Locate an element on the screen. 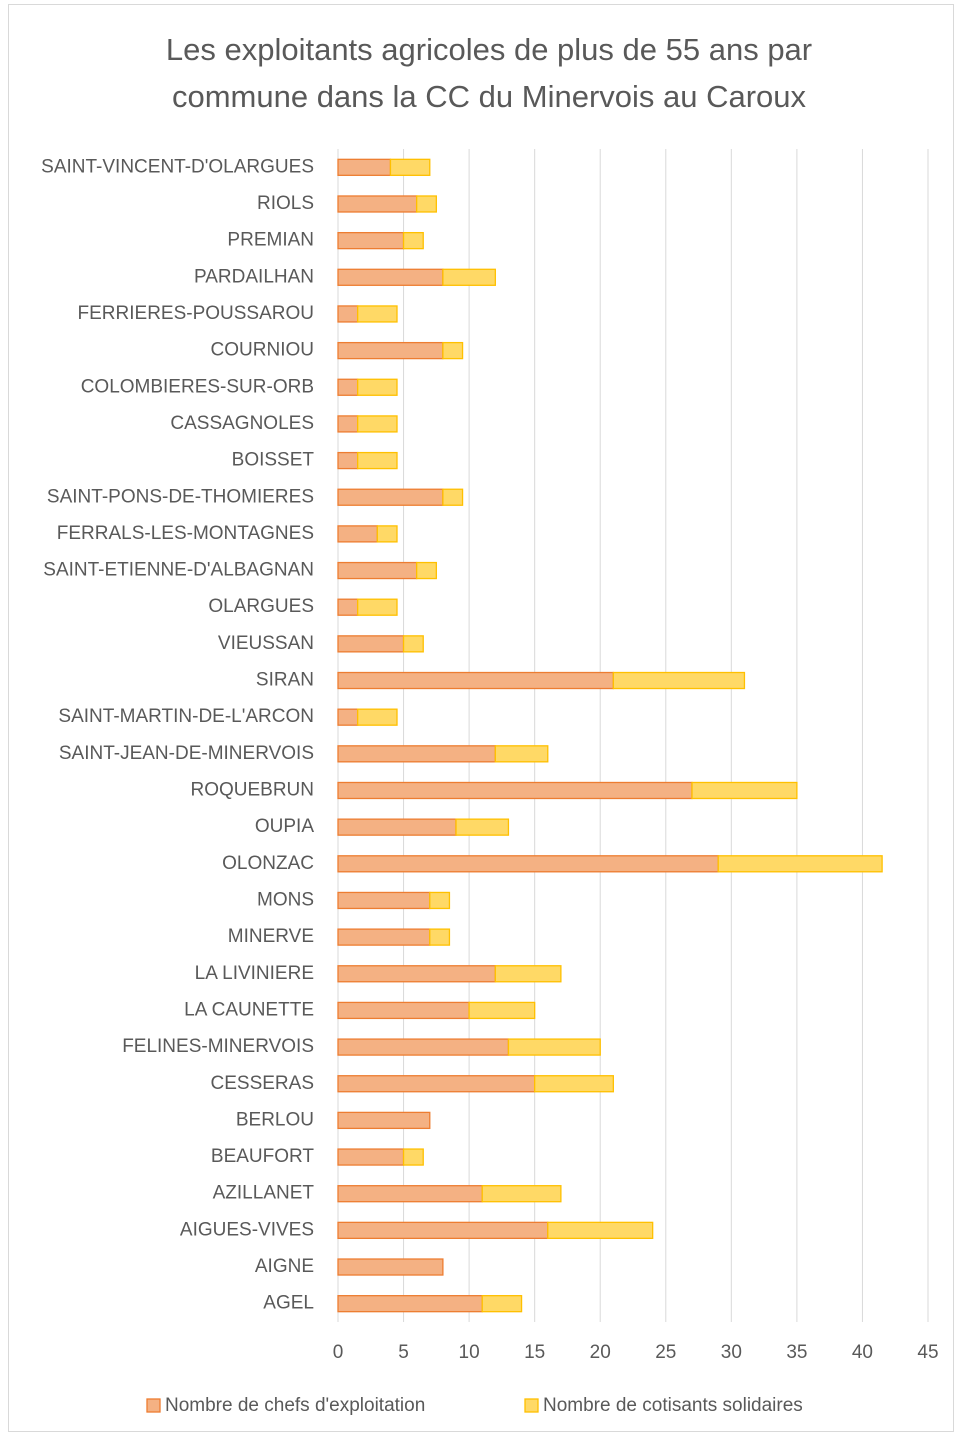 The image size is (958, 1436). x-tick-label: 40 is located at coordinates (862, 1352).